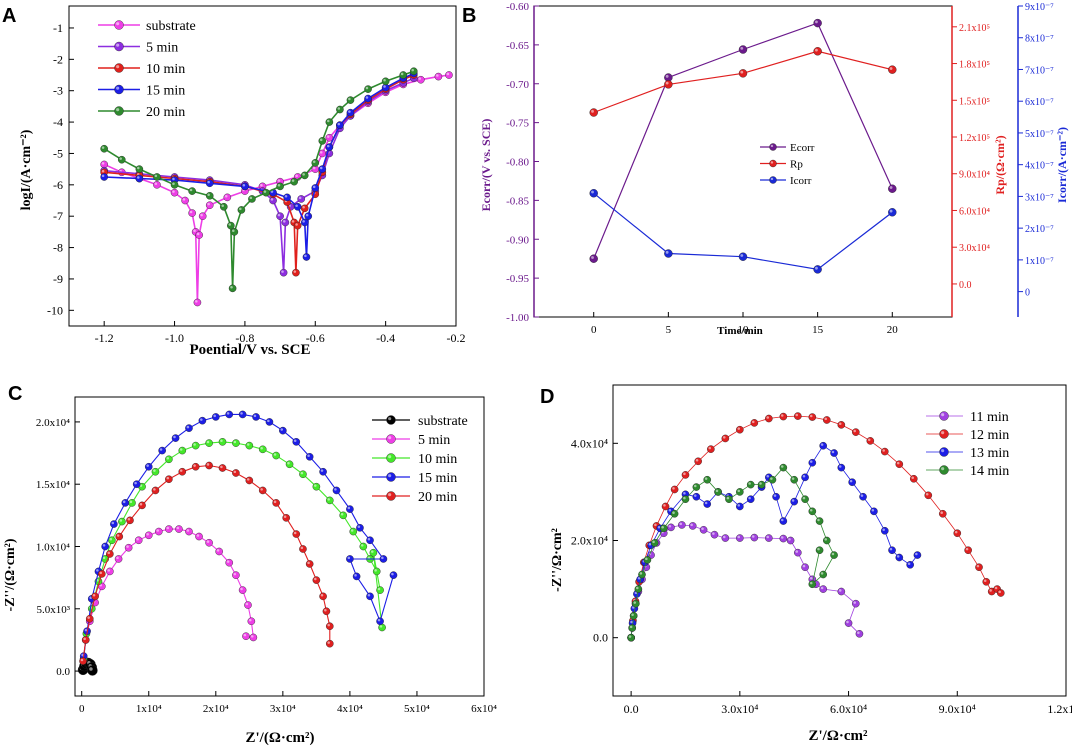 This screenshot has width=1072, height=751. What do you see at coordinates (469, 16) in the screenshot?
I see `panel-b-letter: B` at bounding box center [469, 16].